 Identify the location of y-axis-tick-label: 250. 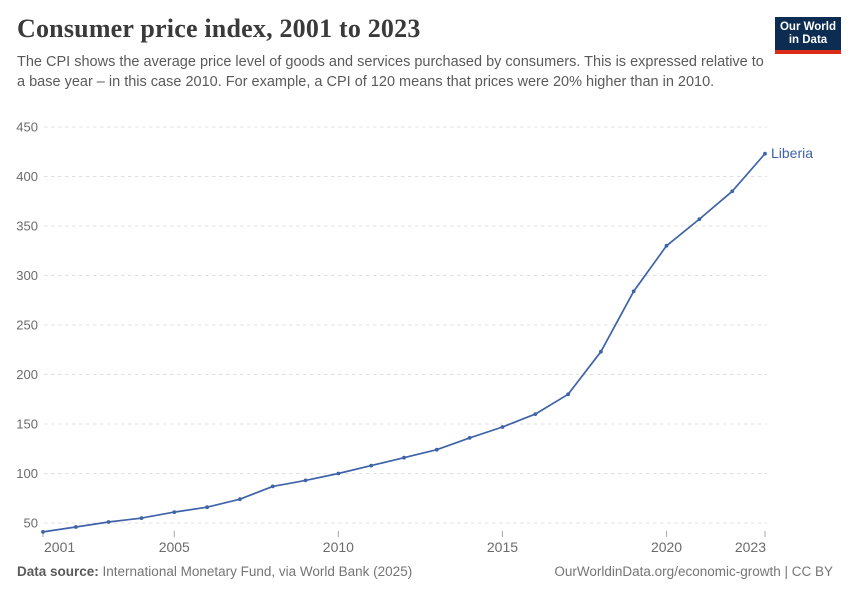
(27, 325).